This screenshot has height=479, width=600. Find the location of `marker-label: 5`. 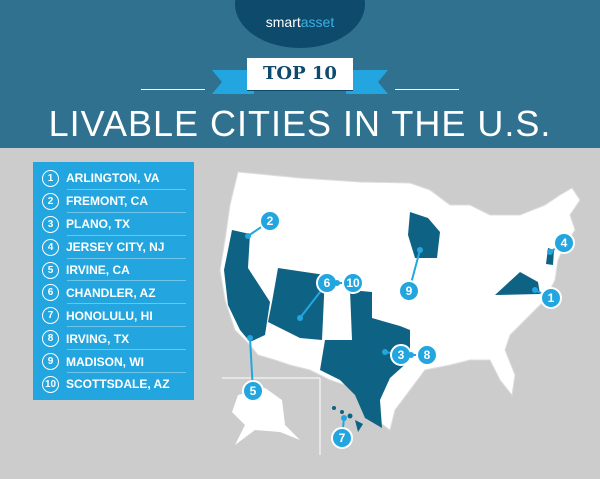

marker-label: 5 is located at coordinates (253, 391).